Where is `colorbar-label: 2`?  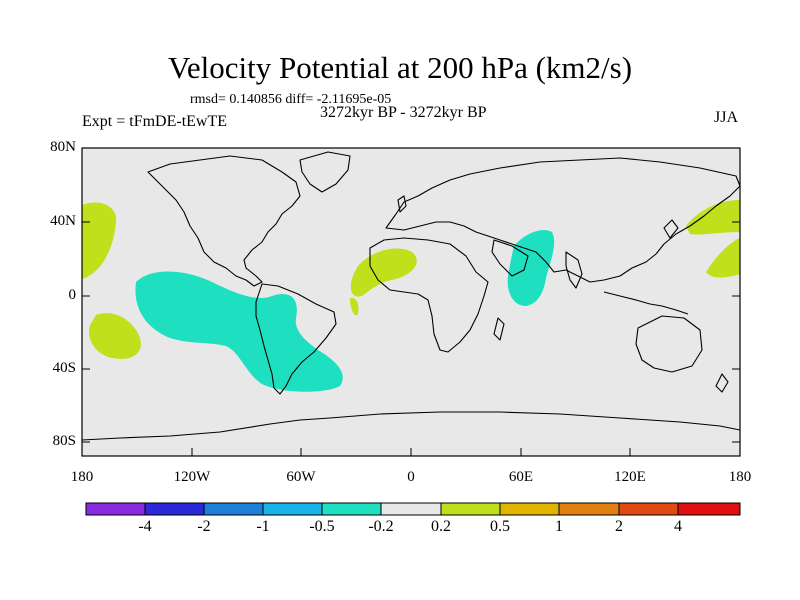 colorbar-label: 2 is located at coordinates (619, 526).